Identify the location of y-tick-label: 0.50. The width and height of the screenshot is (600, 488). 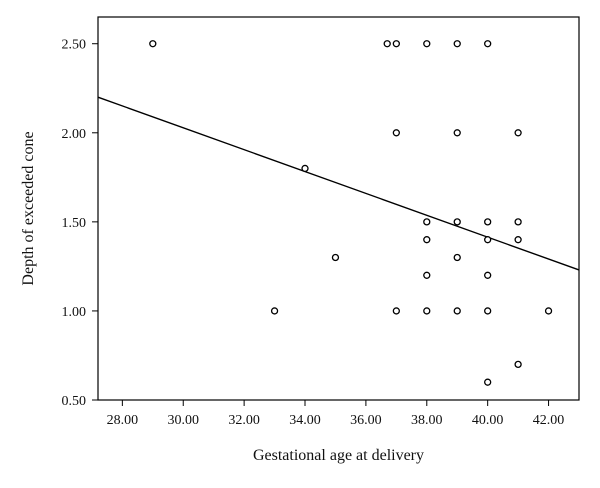
(74, 401).